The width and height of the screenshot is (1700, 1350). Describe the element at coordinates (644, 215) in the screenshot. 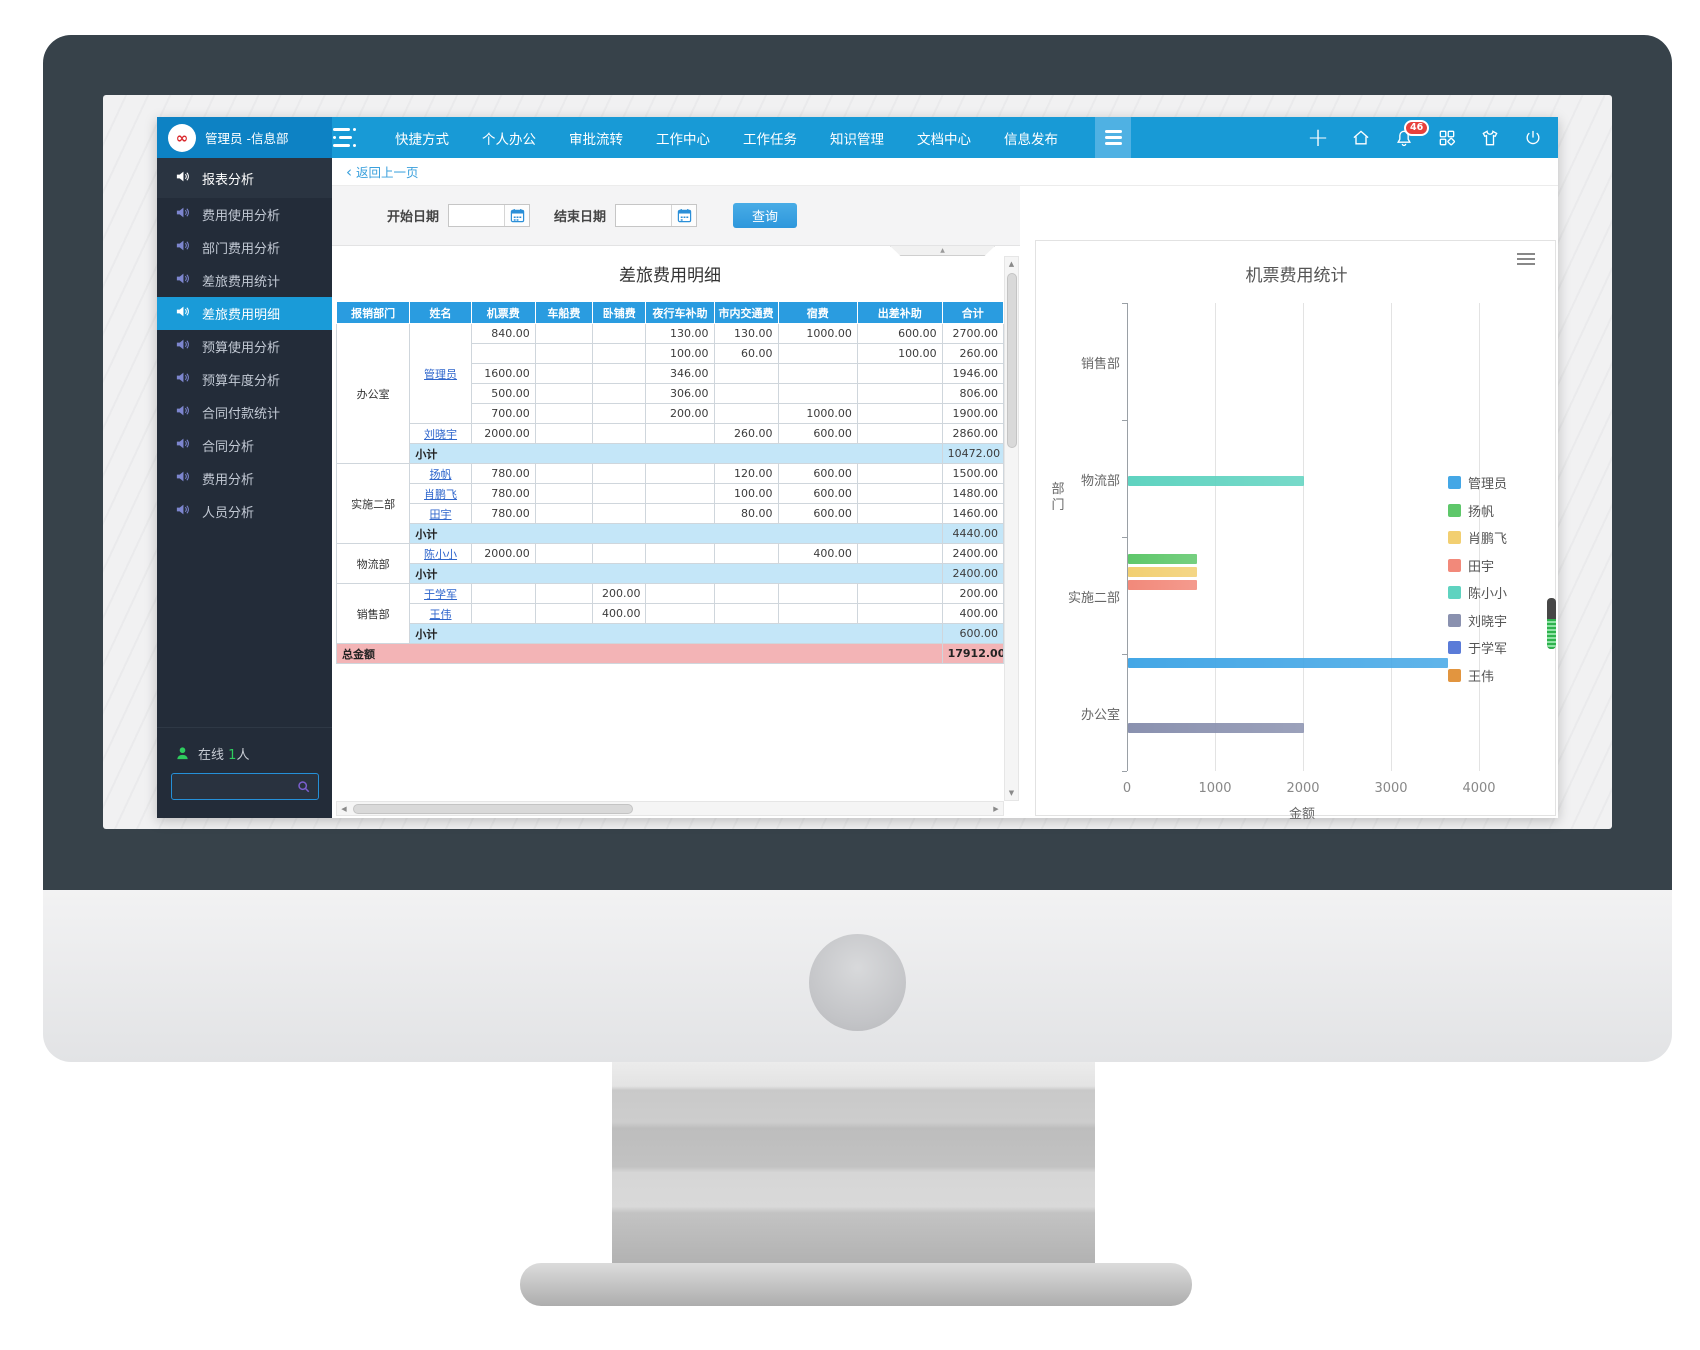

I see `end-date-input` at that location.